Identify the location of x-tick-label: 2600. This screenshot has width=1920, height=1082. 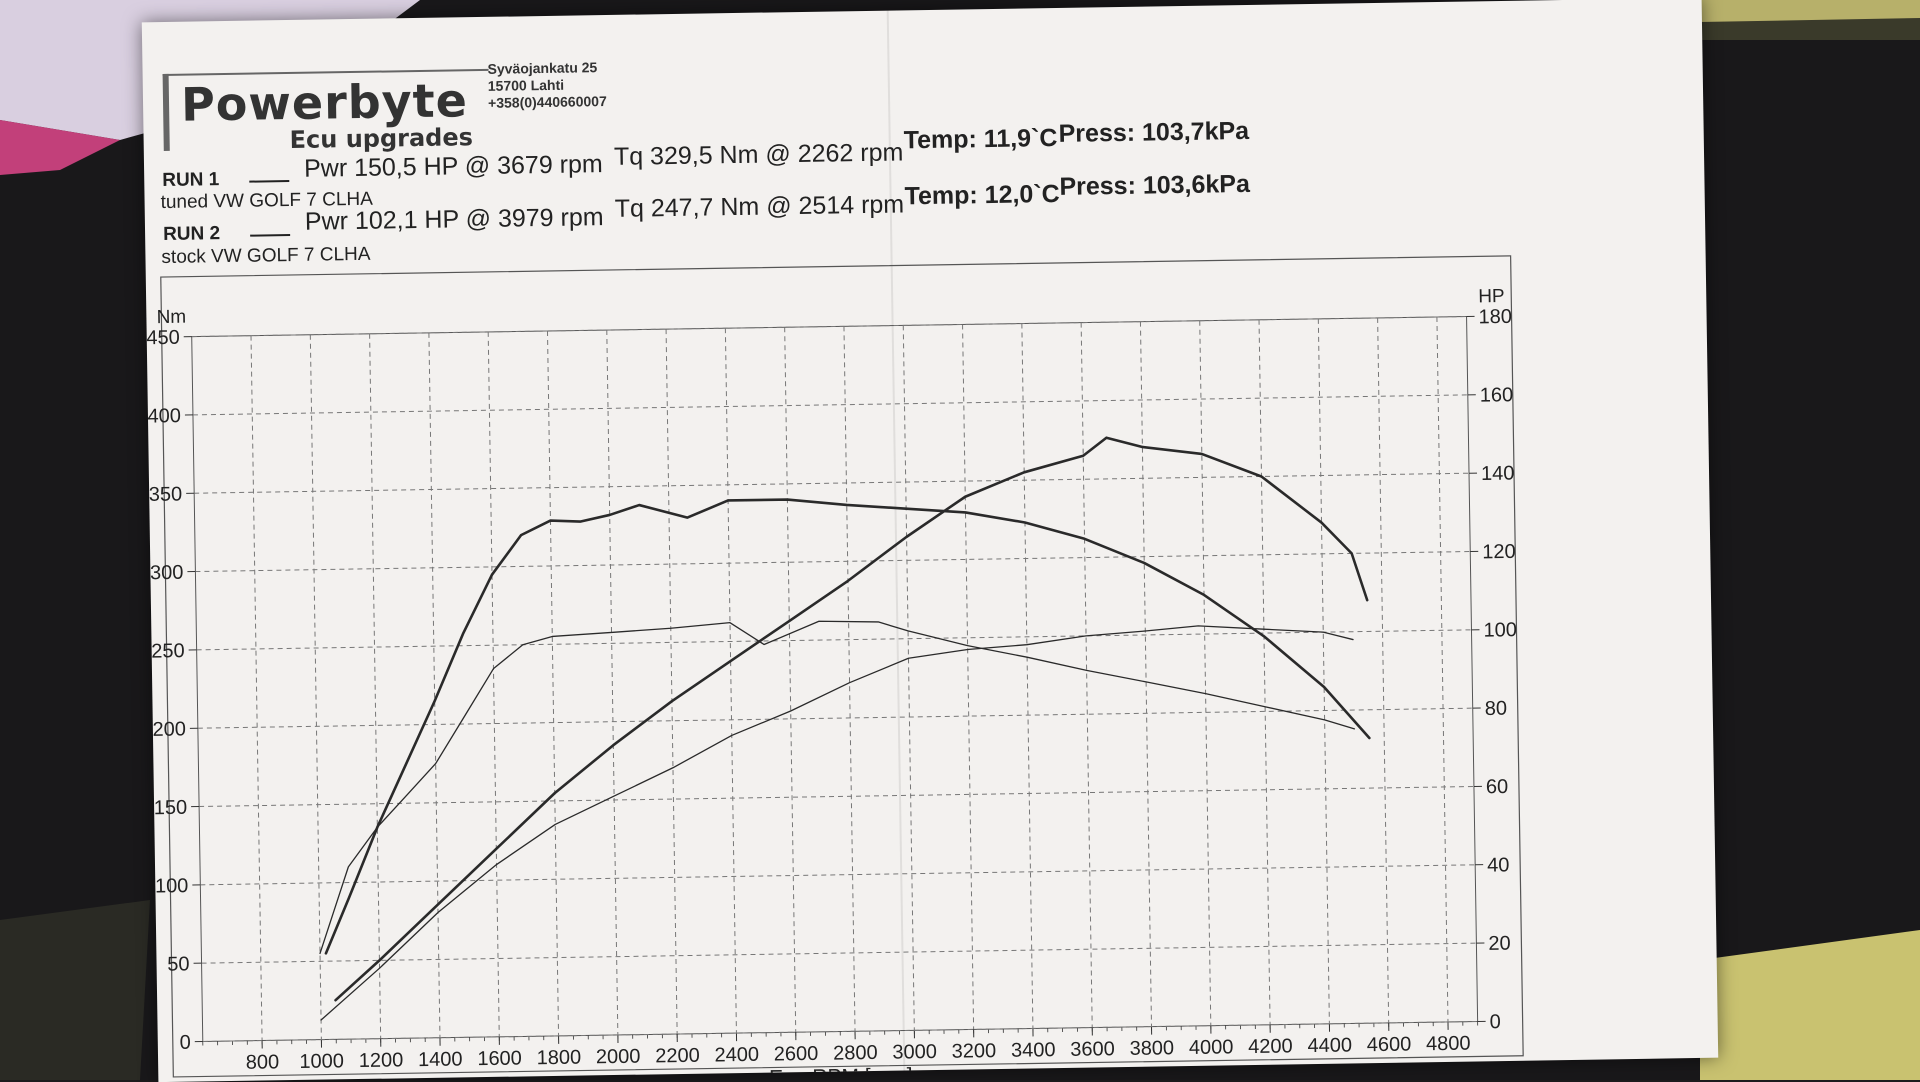
(796, 1054).